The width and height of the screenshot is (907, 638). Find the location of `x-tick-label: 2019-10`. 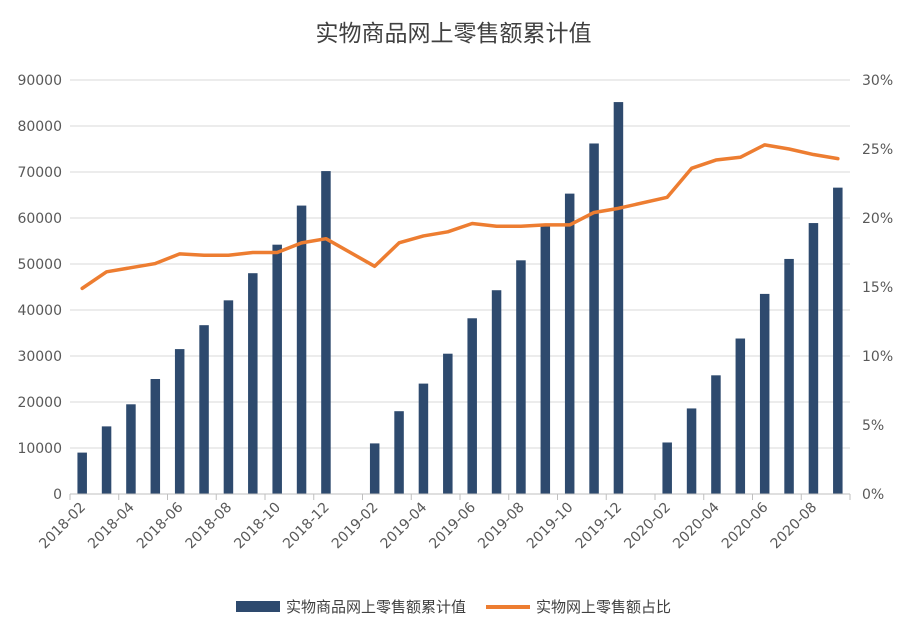

x-tick-label: 2019-10 is located at coordinates (550, 526).